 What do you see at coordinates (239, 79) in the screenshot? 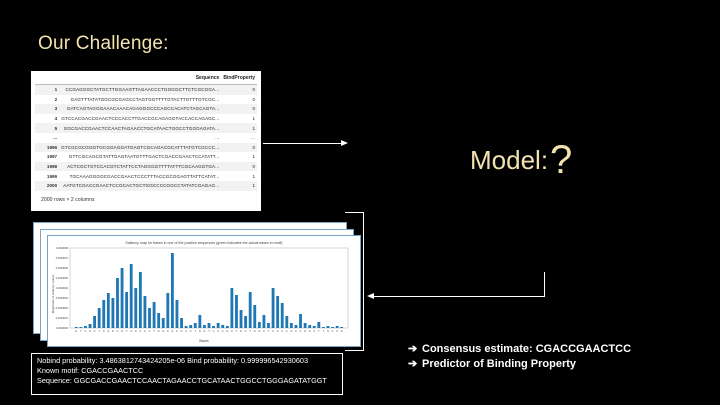
I see `column-header-bindproperty: BindProperty` at bounding box center [239, 79].